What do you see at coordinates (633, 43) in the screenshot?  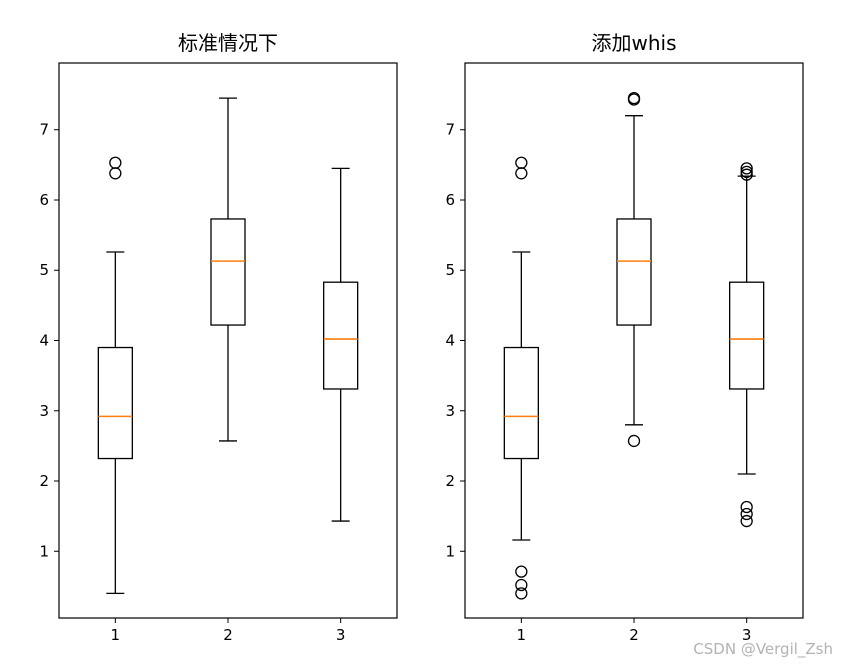 I see `subplot-title: 添加whis` at bounding box center [633, 43].